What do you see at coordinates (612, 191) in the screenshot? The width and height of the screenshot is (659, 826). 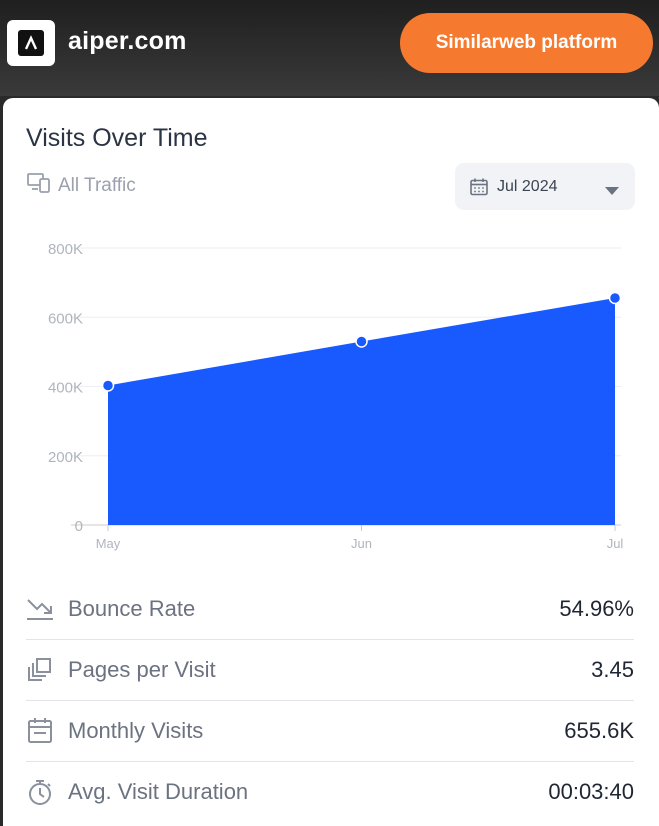 I see `chevron-down-icon` at bounding box center [612, 191].